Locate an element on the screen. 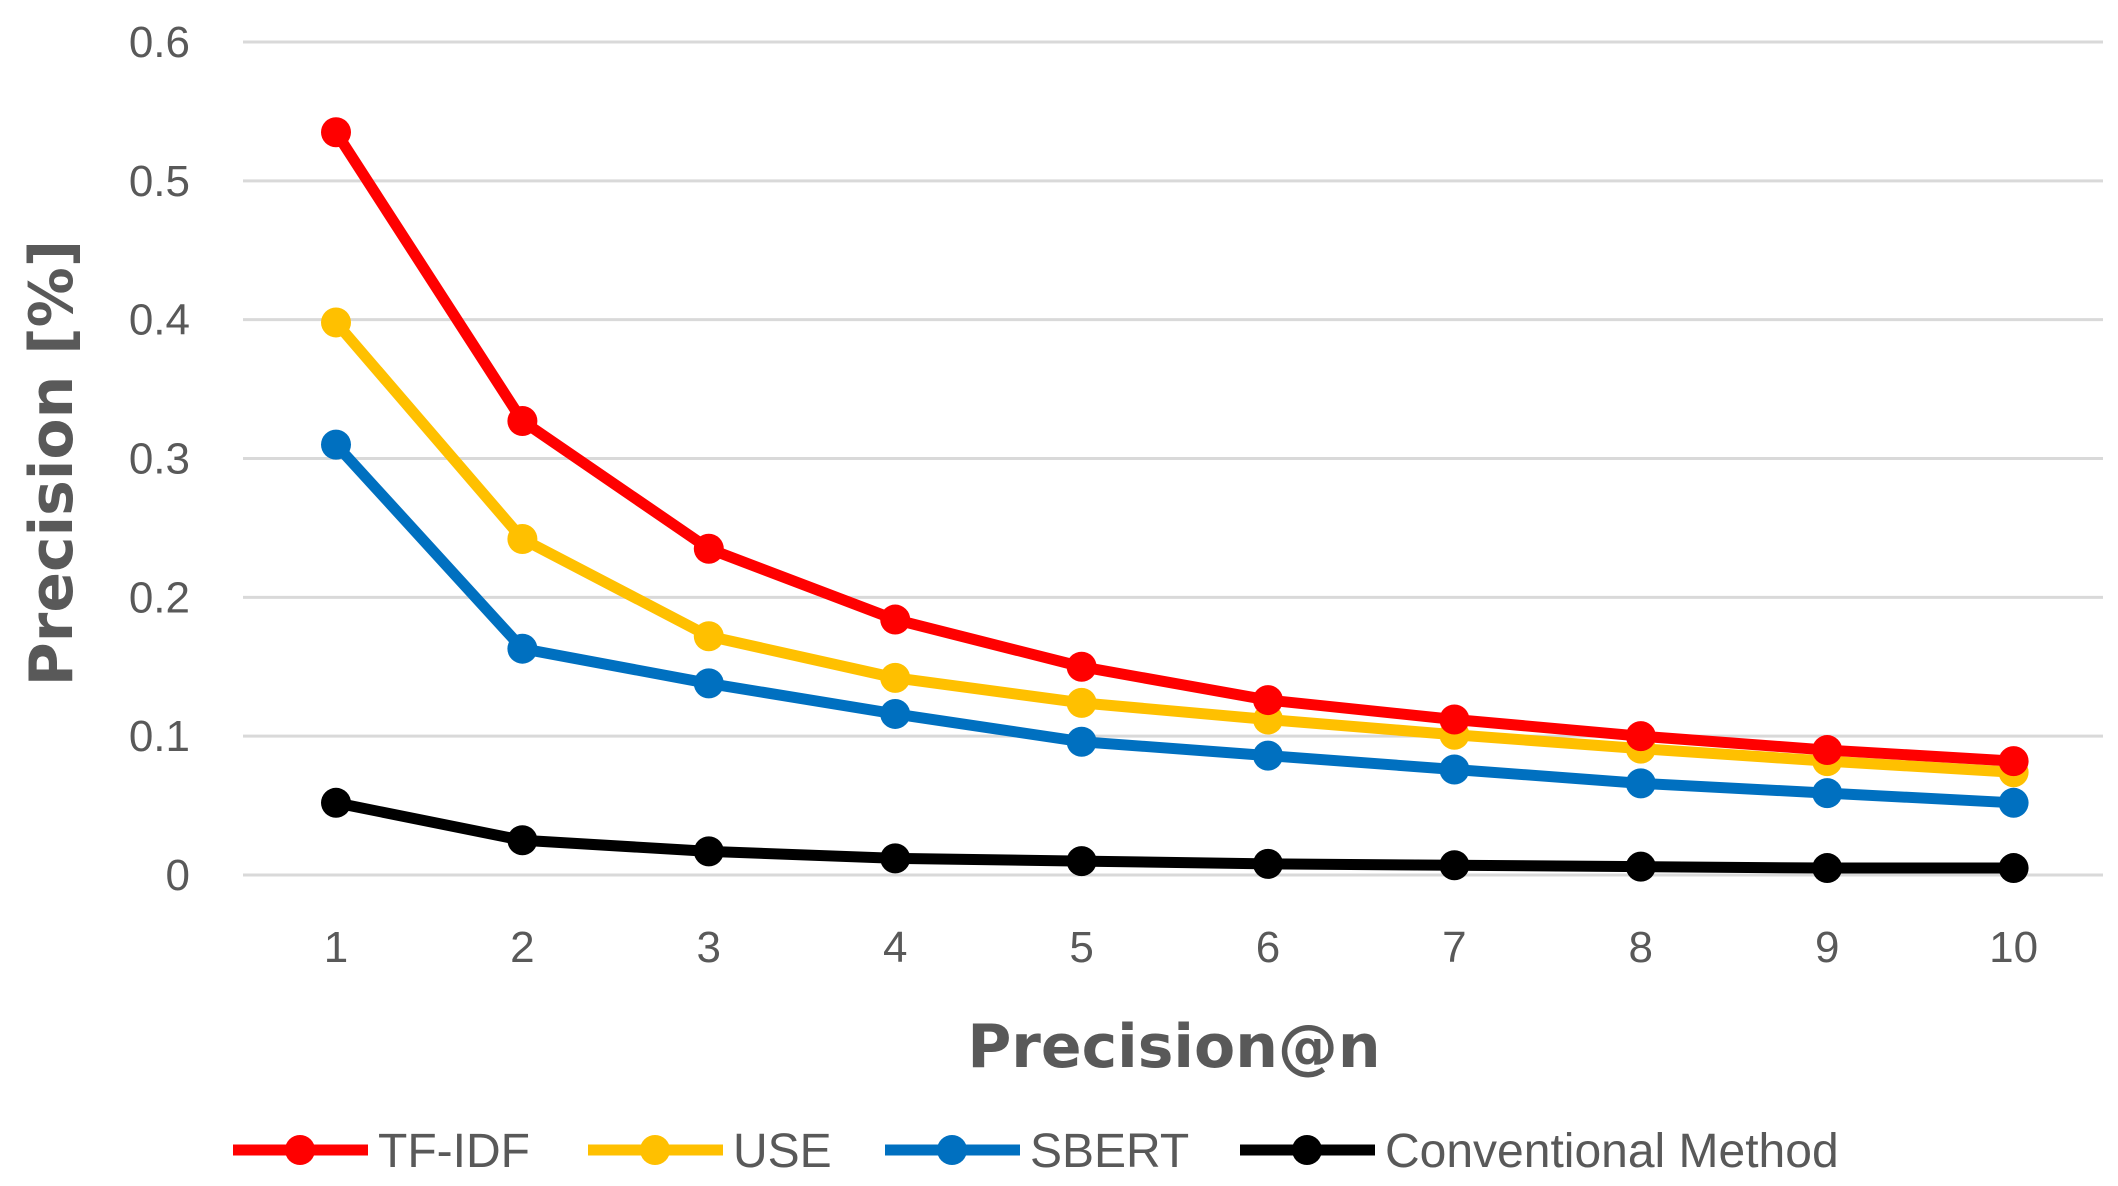 The height and width of the screenshot is (1186, 2118). x-tick-label: 4 is located at coordinates (895, 947).